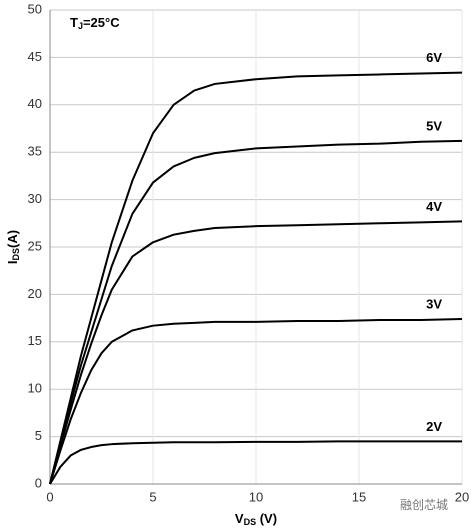 The height and width of the screenshot is (530, 471). I want to click on y-tick-label: 10, so click(35, 388).